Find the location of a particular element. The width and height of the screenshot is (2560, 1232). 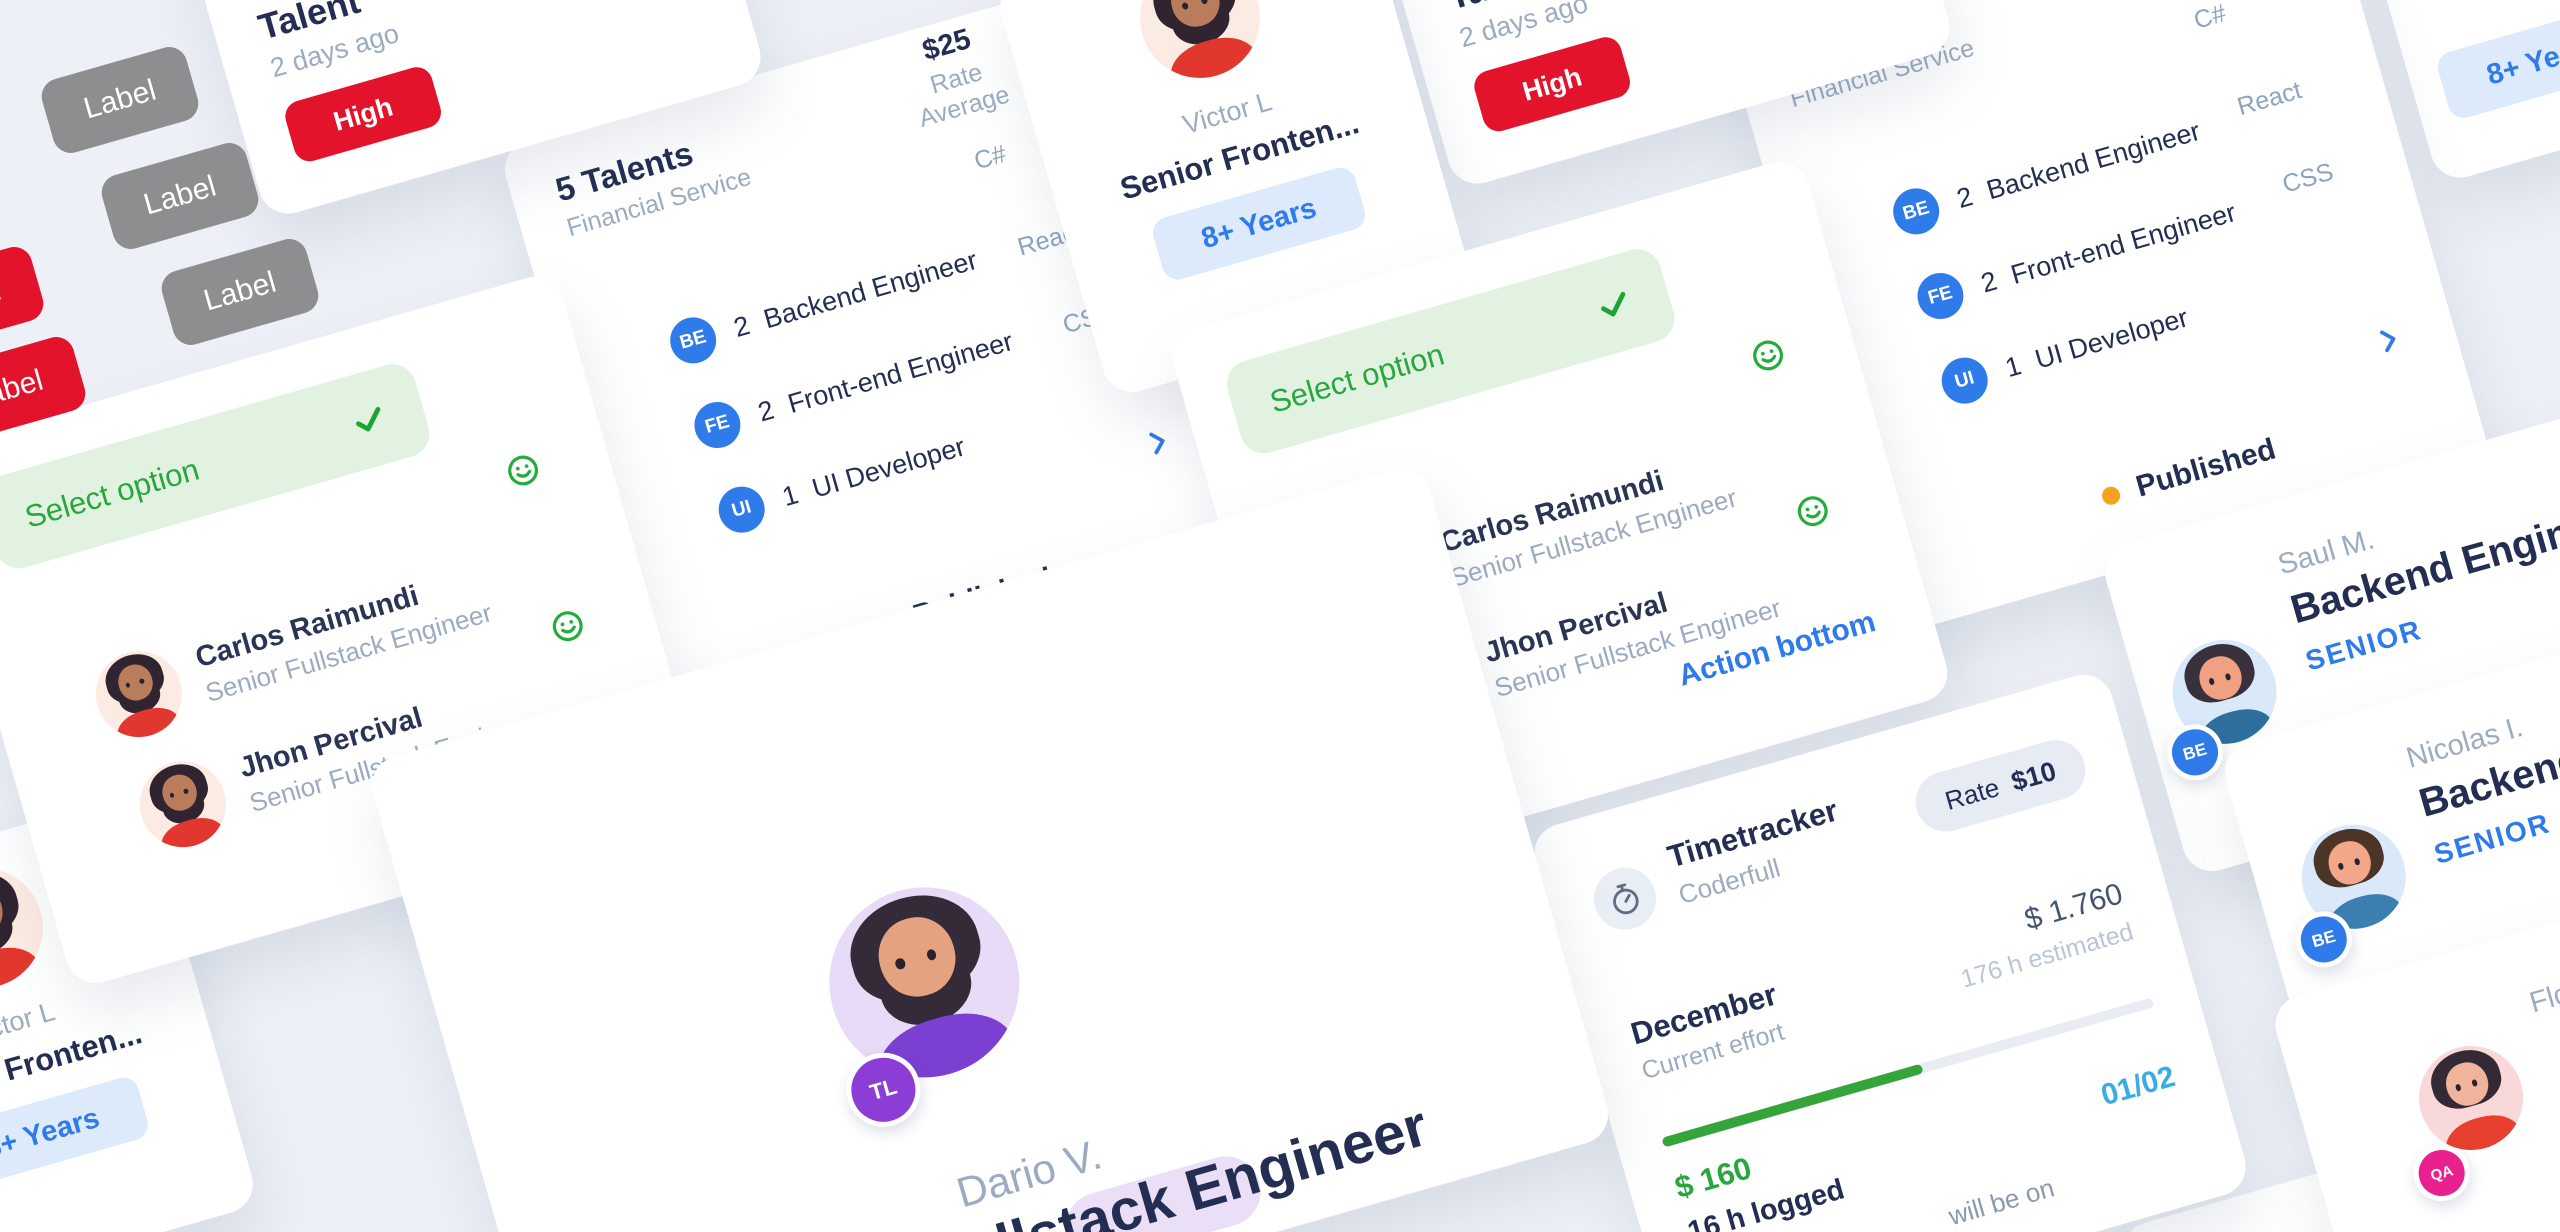

skill-tag: CSS is located at coordinates (2308, 178).